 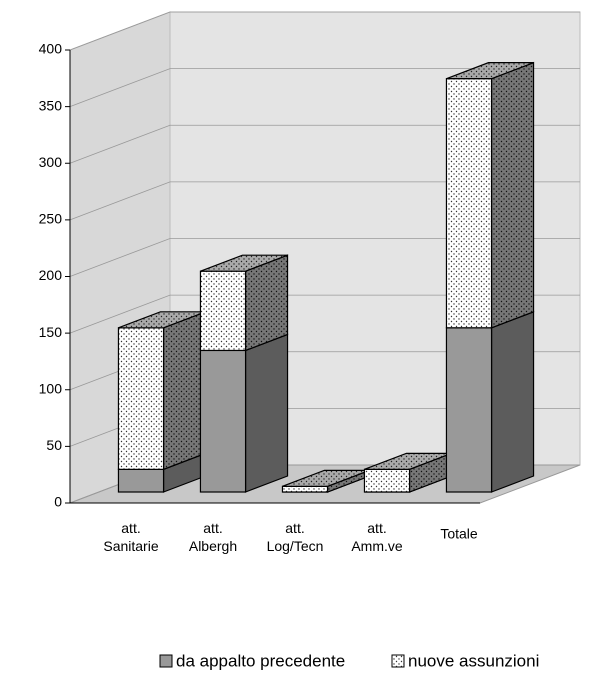 I want to click on legend-label: nuove assunzioni, so click(x=473, y=660).